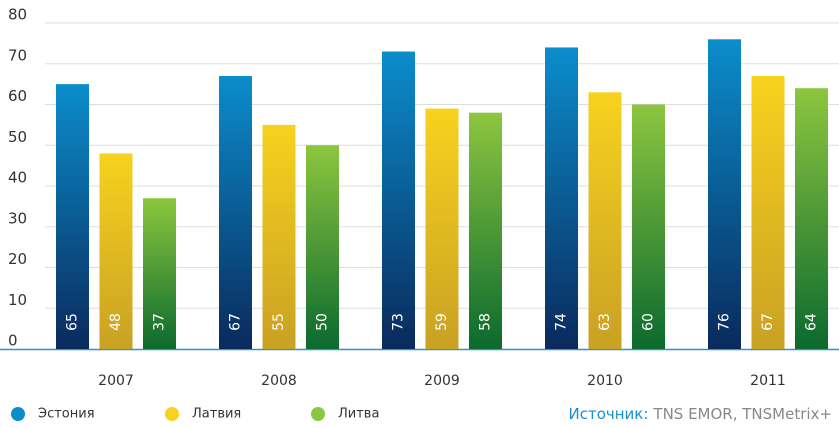  I want to click on y-tick-label: 30, so click(17, 218).